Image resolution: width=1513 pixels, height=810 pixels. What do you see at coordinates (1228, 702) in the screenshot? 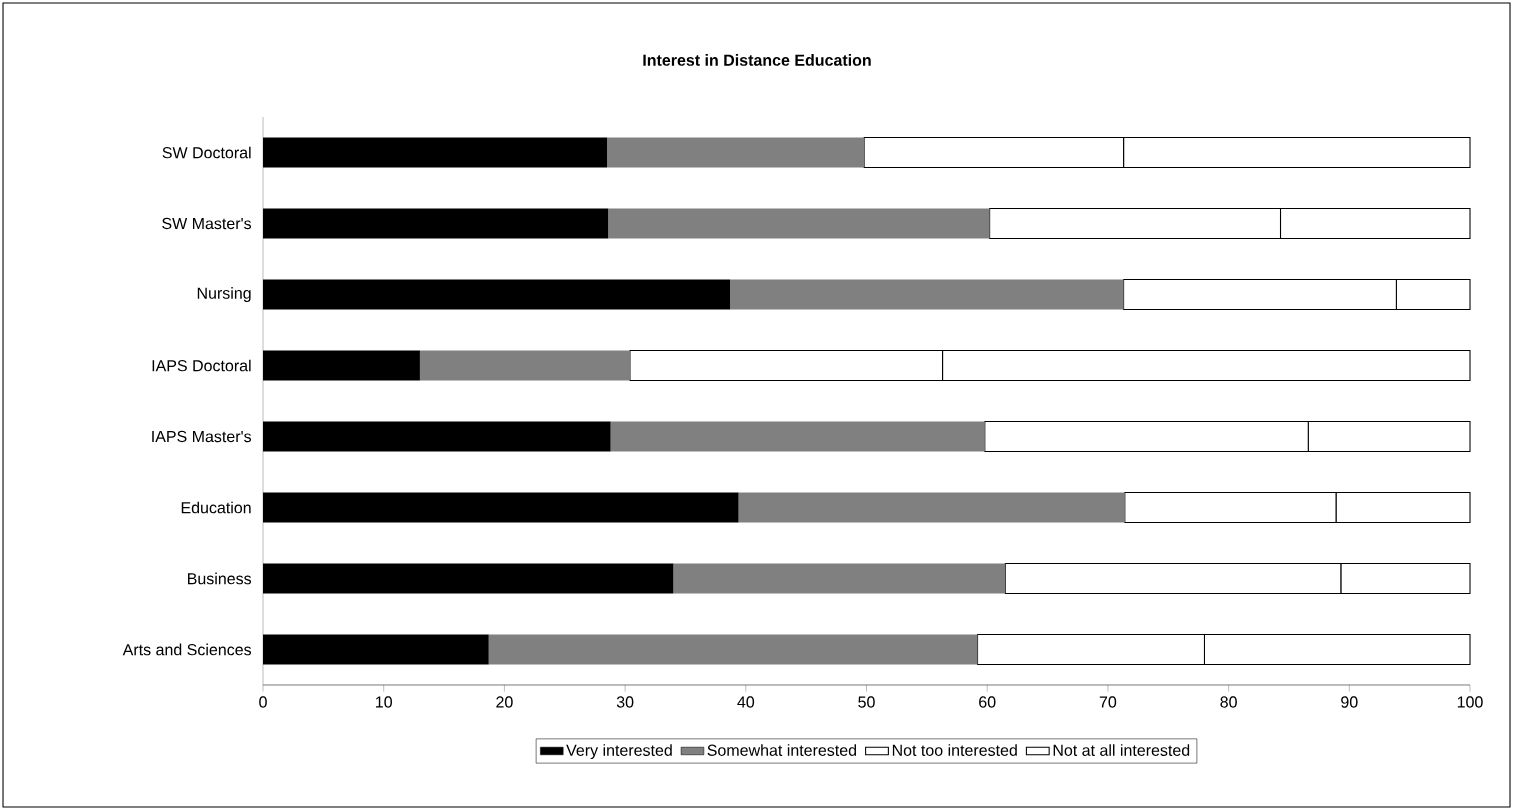
I see `x-tick-label: 80` at bounding box center [1228, 702].